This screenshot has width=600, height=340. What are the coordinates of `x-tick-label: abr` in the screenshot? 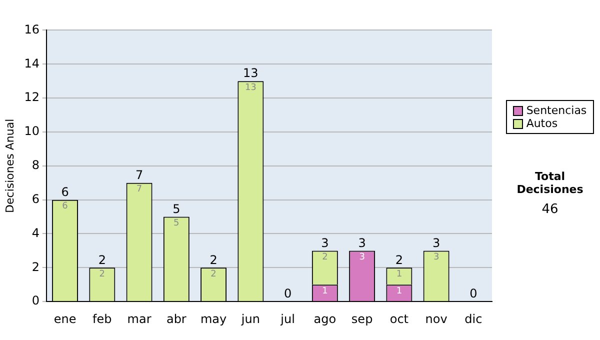 It's located at (176, 319).